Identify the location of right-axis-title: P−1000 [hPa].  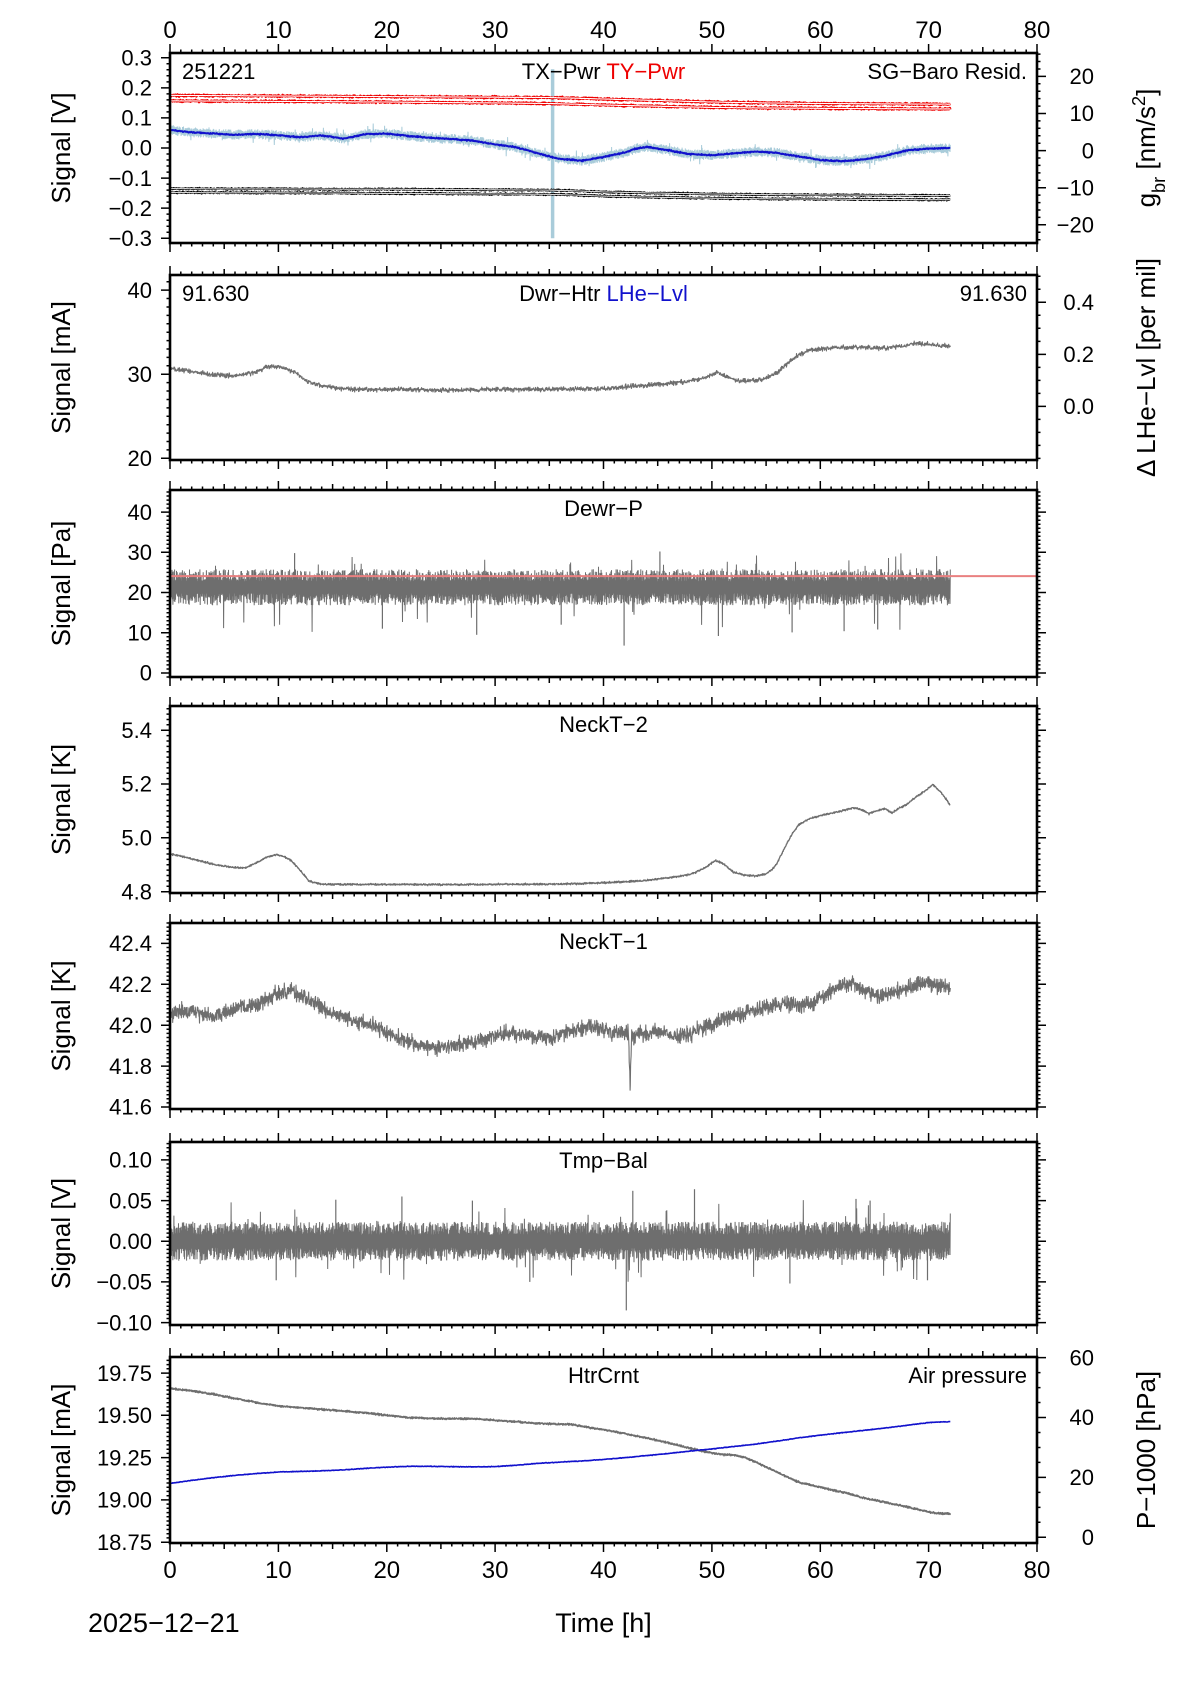
(1146, 1450).